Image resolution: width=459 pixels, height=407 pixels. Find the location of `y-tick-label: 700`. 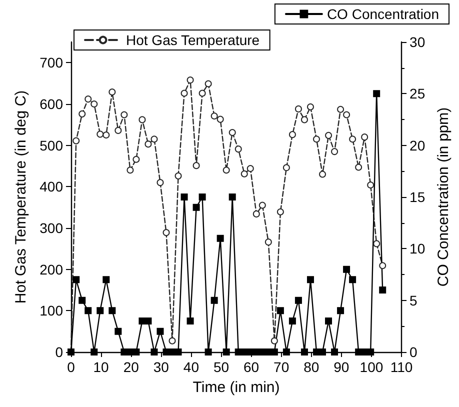

y-tick-label: 700 is located at coordinates (52, 62).